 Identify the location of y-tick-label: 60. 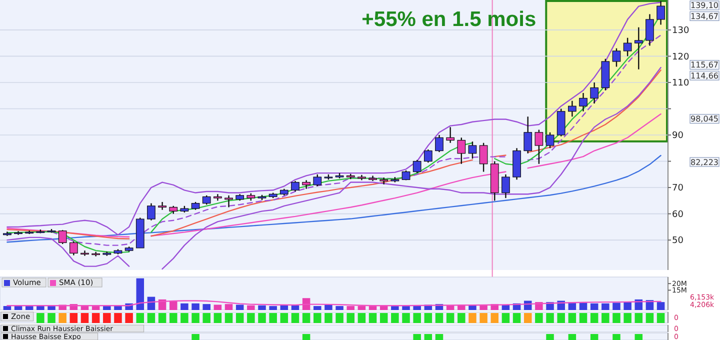
(678, 215).